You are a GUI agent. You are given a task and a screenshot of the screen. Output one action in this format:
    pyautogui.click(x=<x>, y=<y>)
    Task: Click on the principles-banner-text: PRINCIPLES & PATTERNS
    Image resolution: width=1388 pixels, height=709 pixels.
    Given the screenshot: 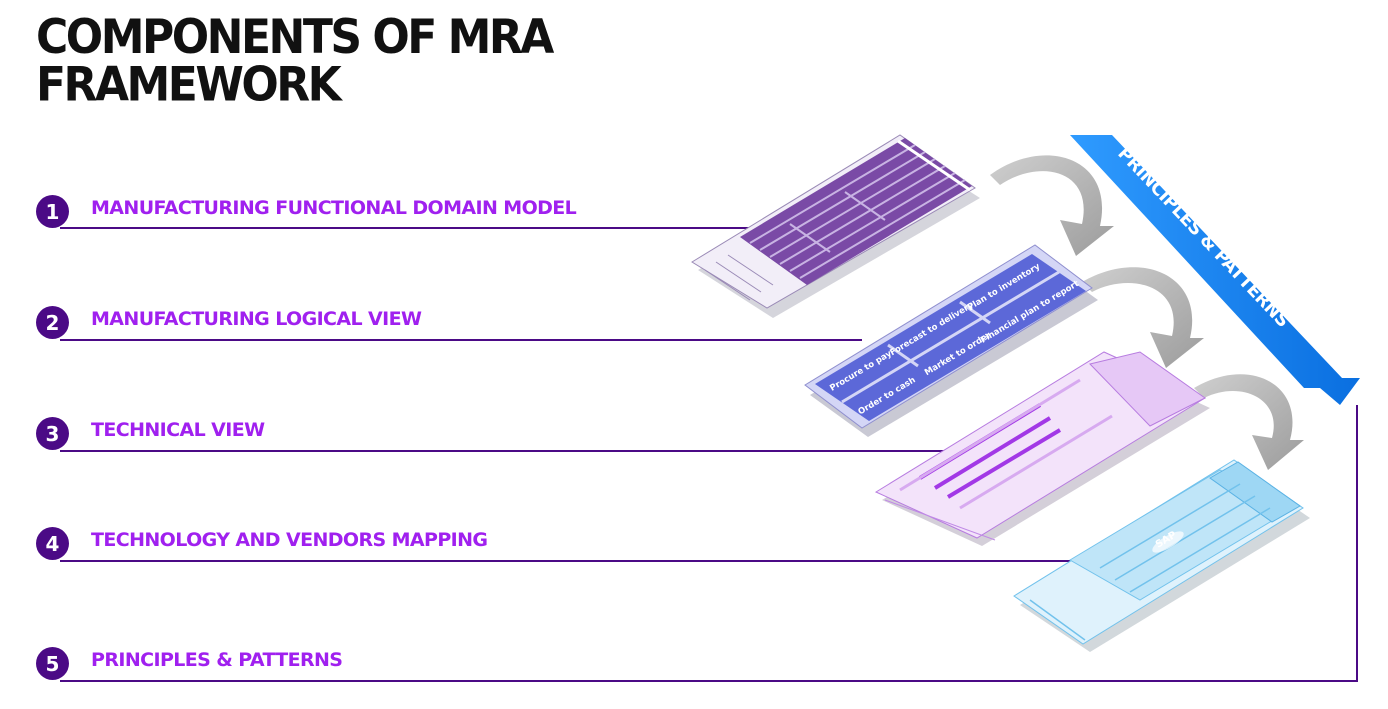 What is the action you would take?
    pyautogui.click(x=1203, y=237)
    